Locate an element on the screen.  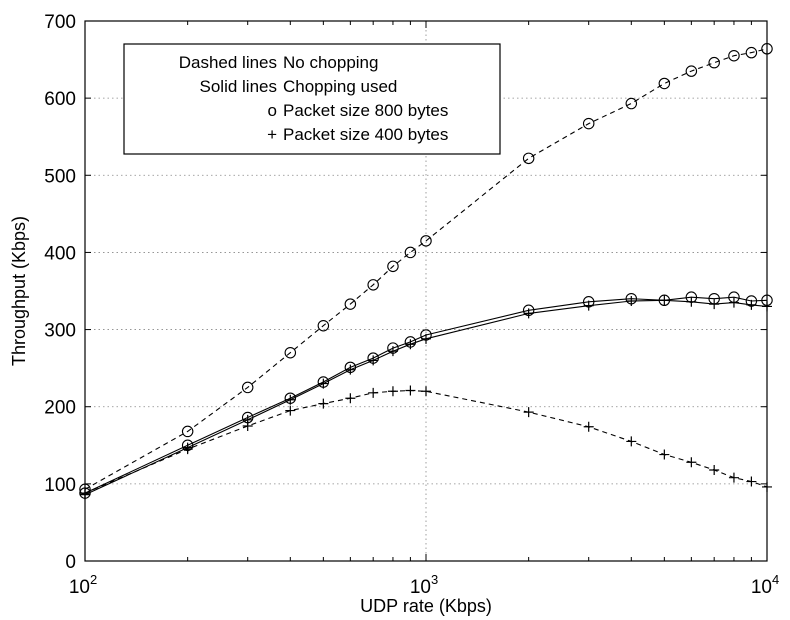
x-tick-label: 10⁴ is located at coordinates (765, 585).